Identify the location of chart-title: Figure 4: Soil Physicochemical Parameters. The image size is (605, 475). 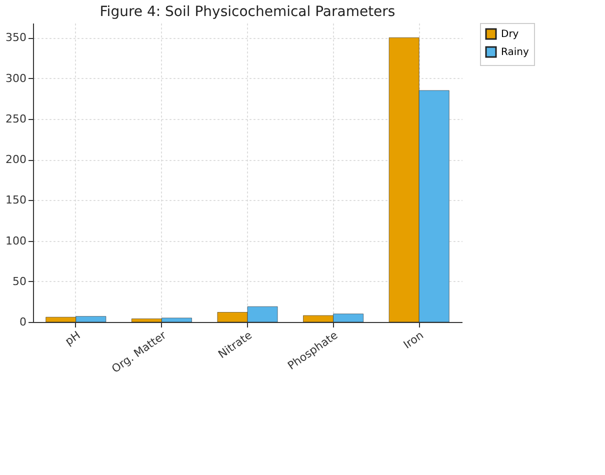
(248, 12).